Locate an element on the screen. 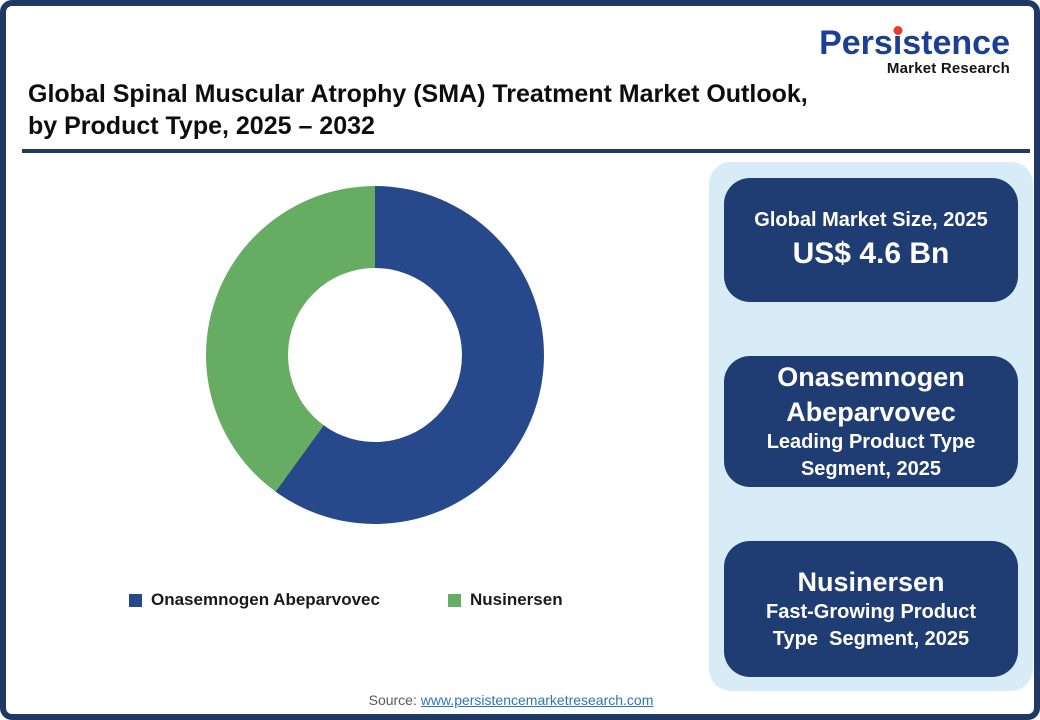  source-label: Source: is located at coordinates (392, 700).